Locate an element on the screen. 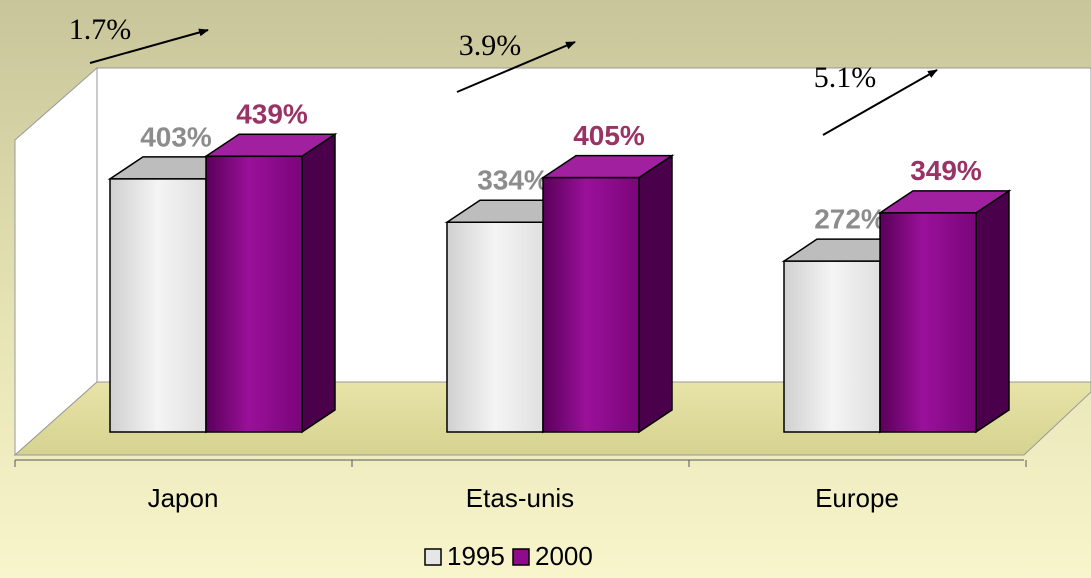 The image size is (1091, 578). annotation: 1.7% is located at coordinates (100, 29).